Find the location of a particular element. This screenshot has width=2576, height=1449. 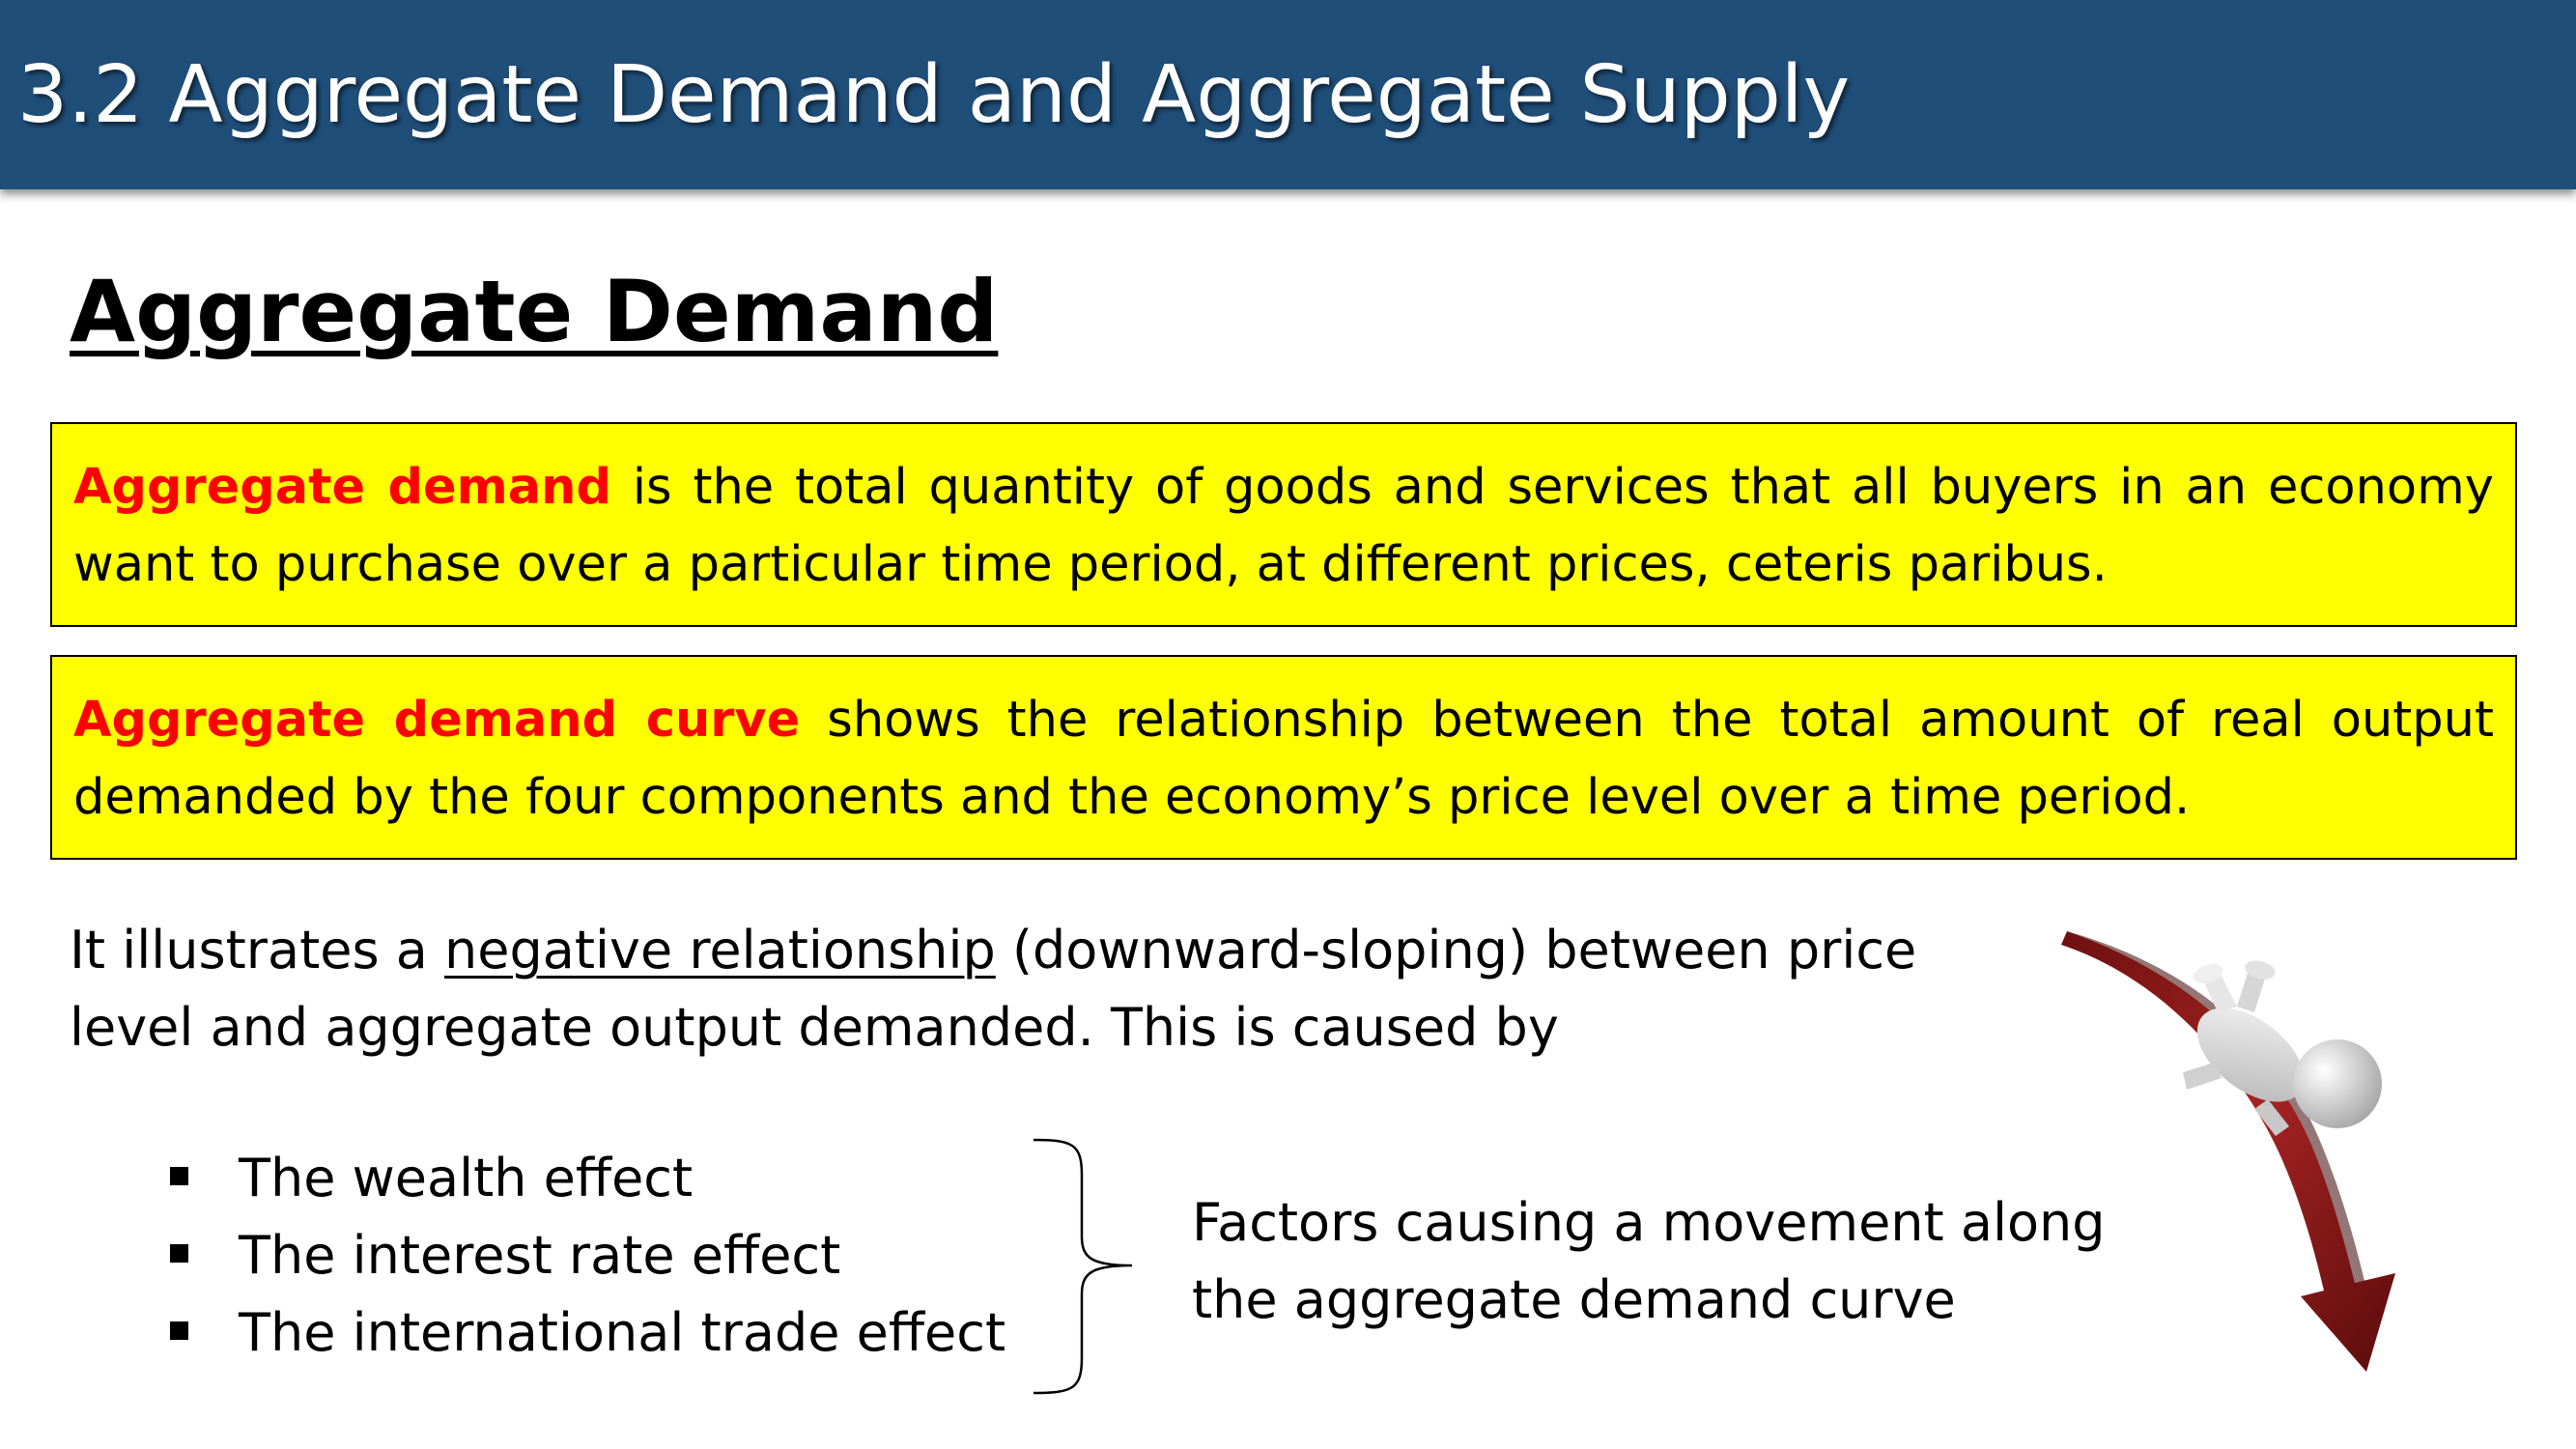

list-item: The international trade effect is located at coordinates (587, 1333).